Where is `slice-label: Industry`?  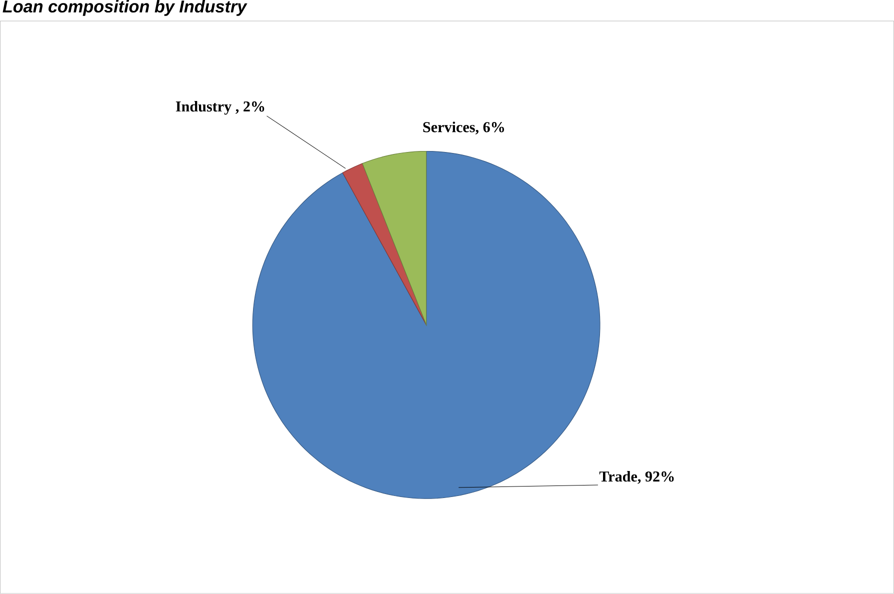
slice-label: Industry is located at coordinates (204, 108).